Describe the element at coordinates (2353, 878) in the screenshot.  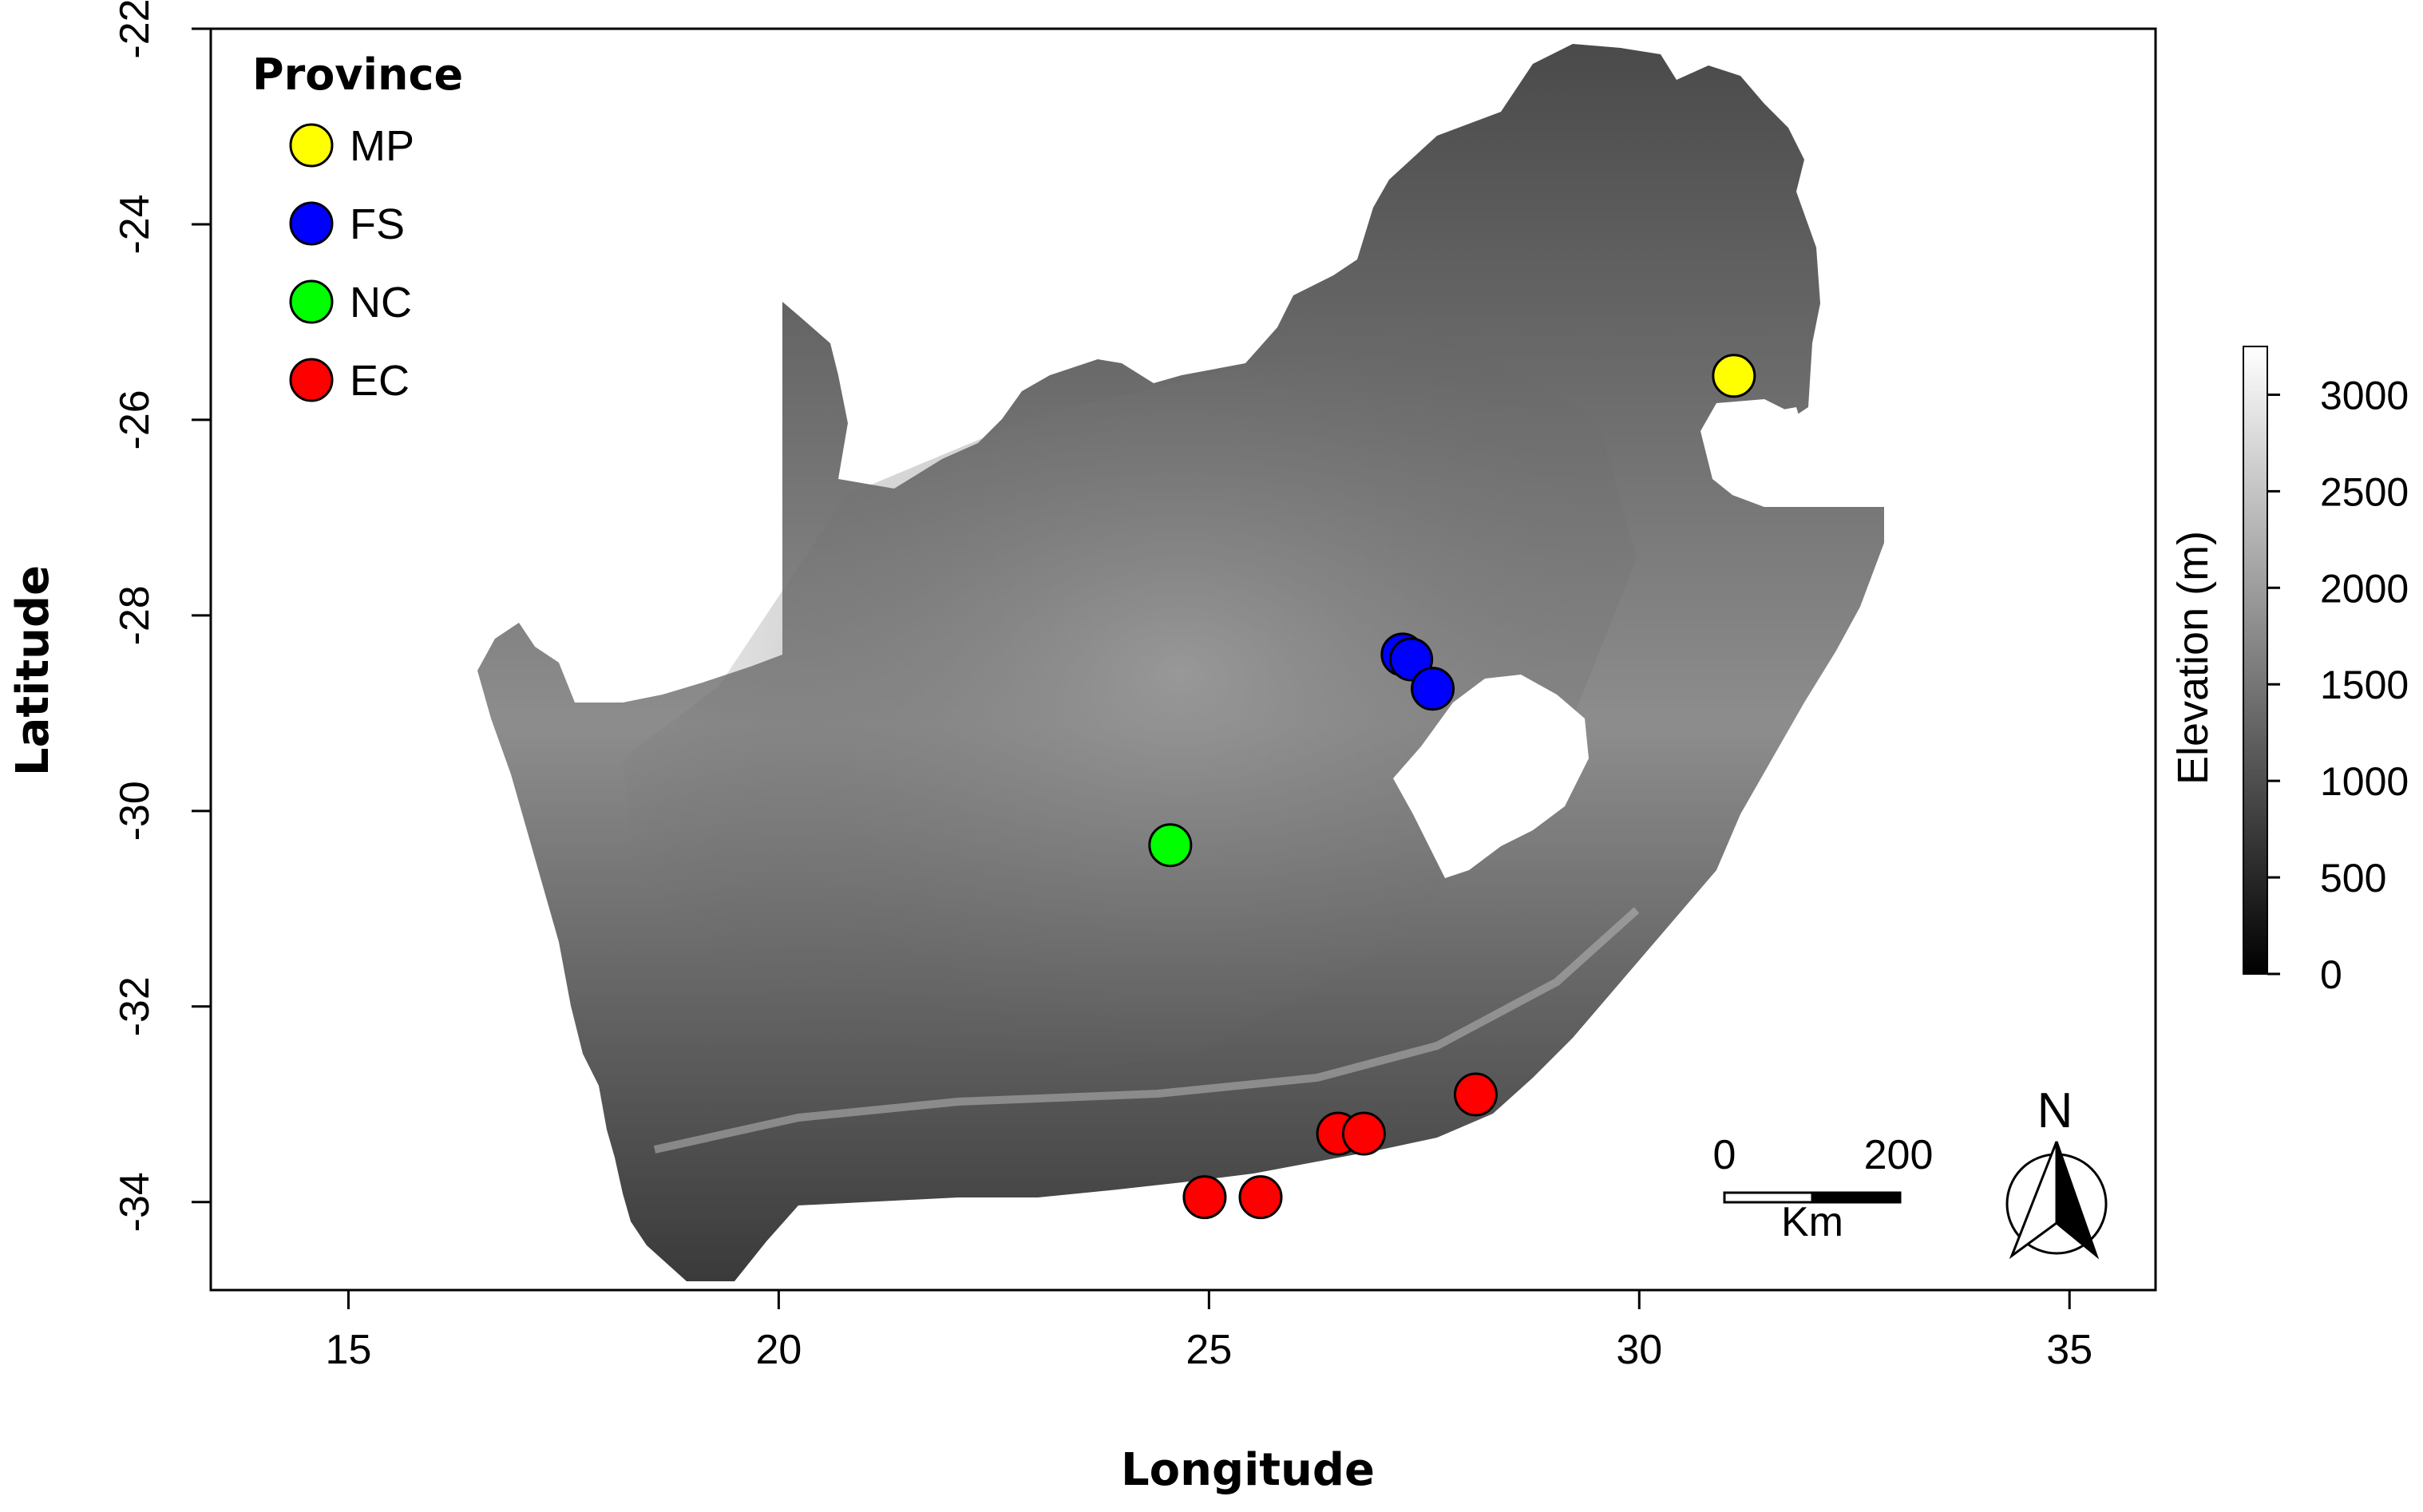
I see `colorbar-tick-label: 500` at that location.